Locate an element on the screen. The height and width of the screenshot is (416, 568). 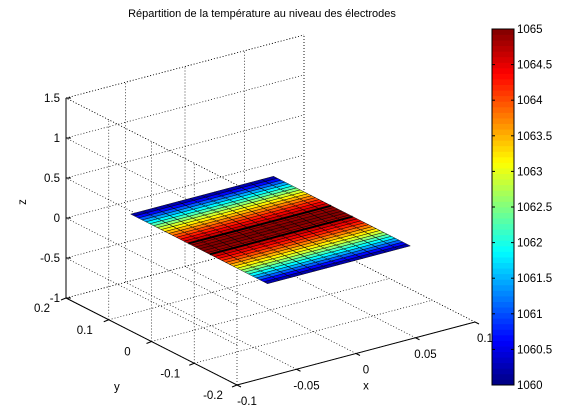
colorbar-tick-label: 1064.5 is located at coordinates (534, 66).